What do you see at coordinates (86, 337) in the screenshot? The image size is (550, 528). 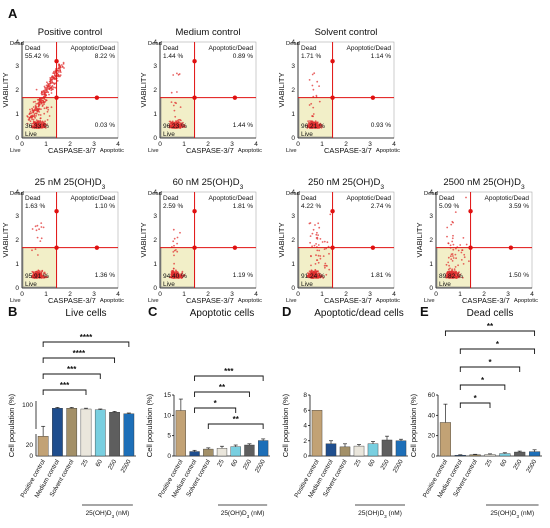 I see `significance-label: ****` at bounding box center [86, 337].